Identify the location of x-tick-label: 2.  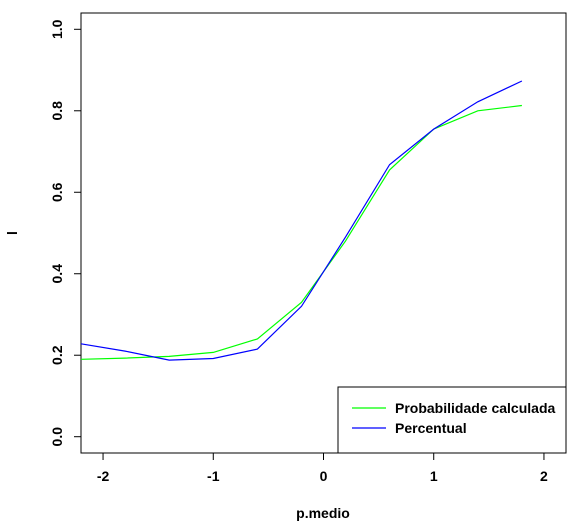
(544, 476).